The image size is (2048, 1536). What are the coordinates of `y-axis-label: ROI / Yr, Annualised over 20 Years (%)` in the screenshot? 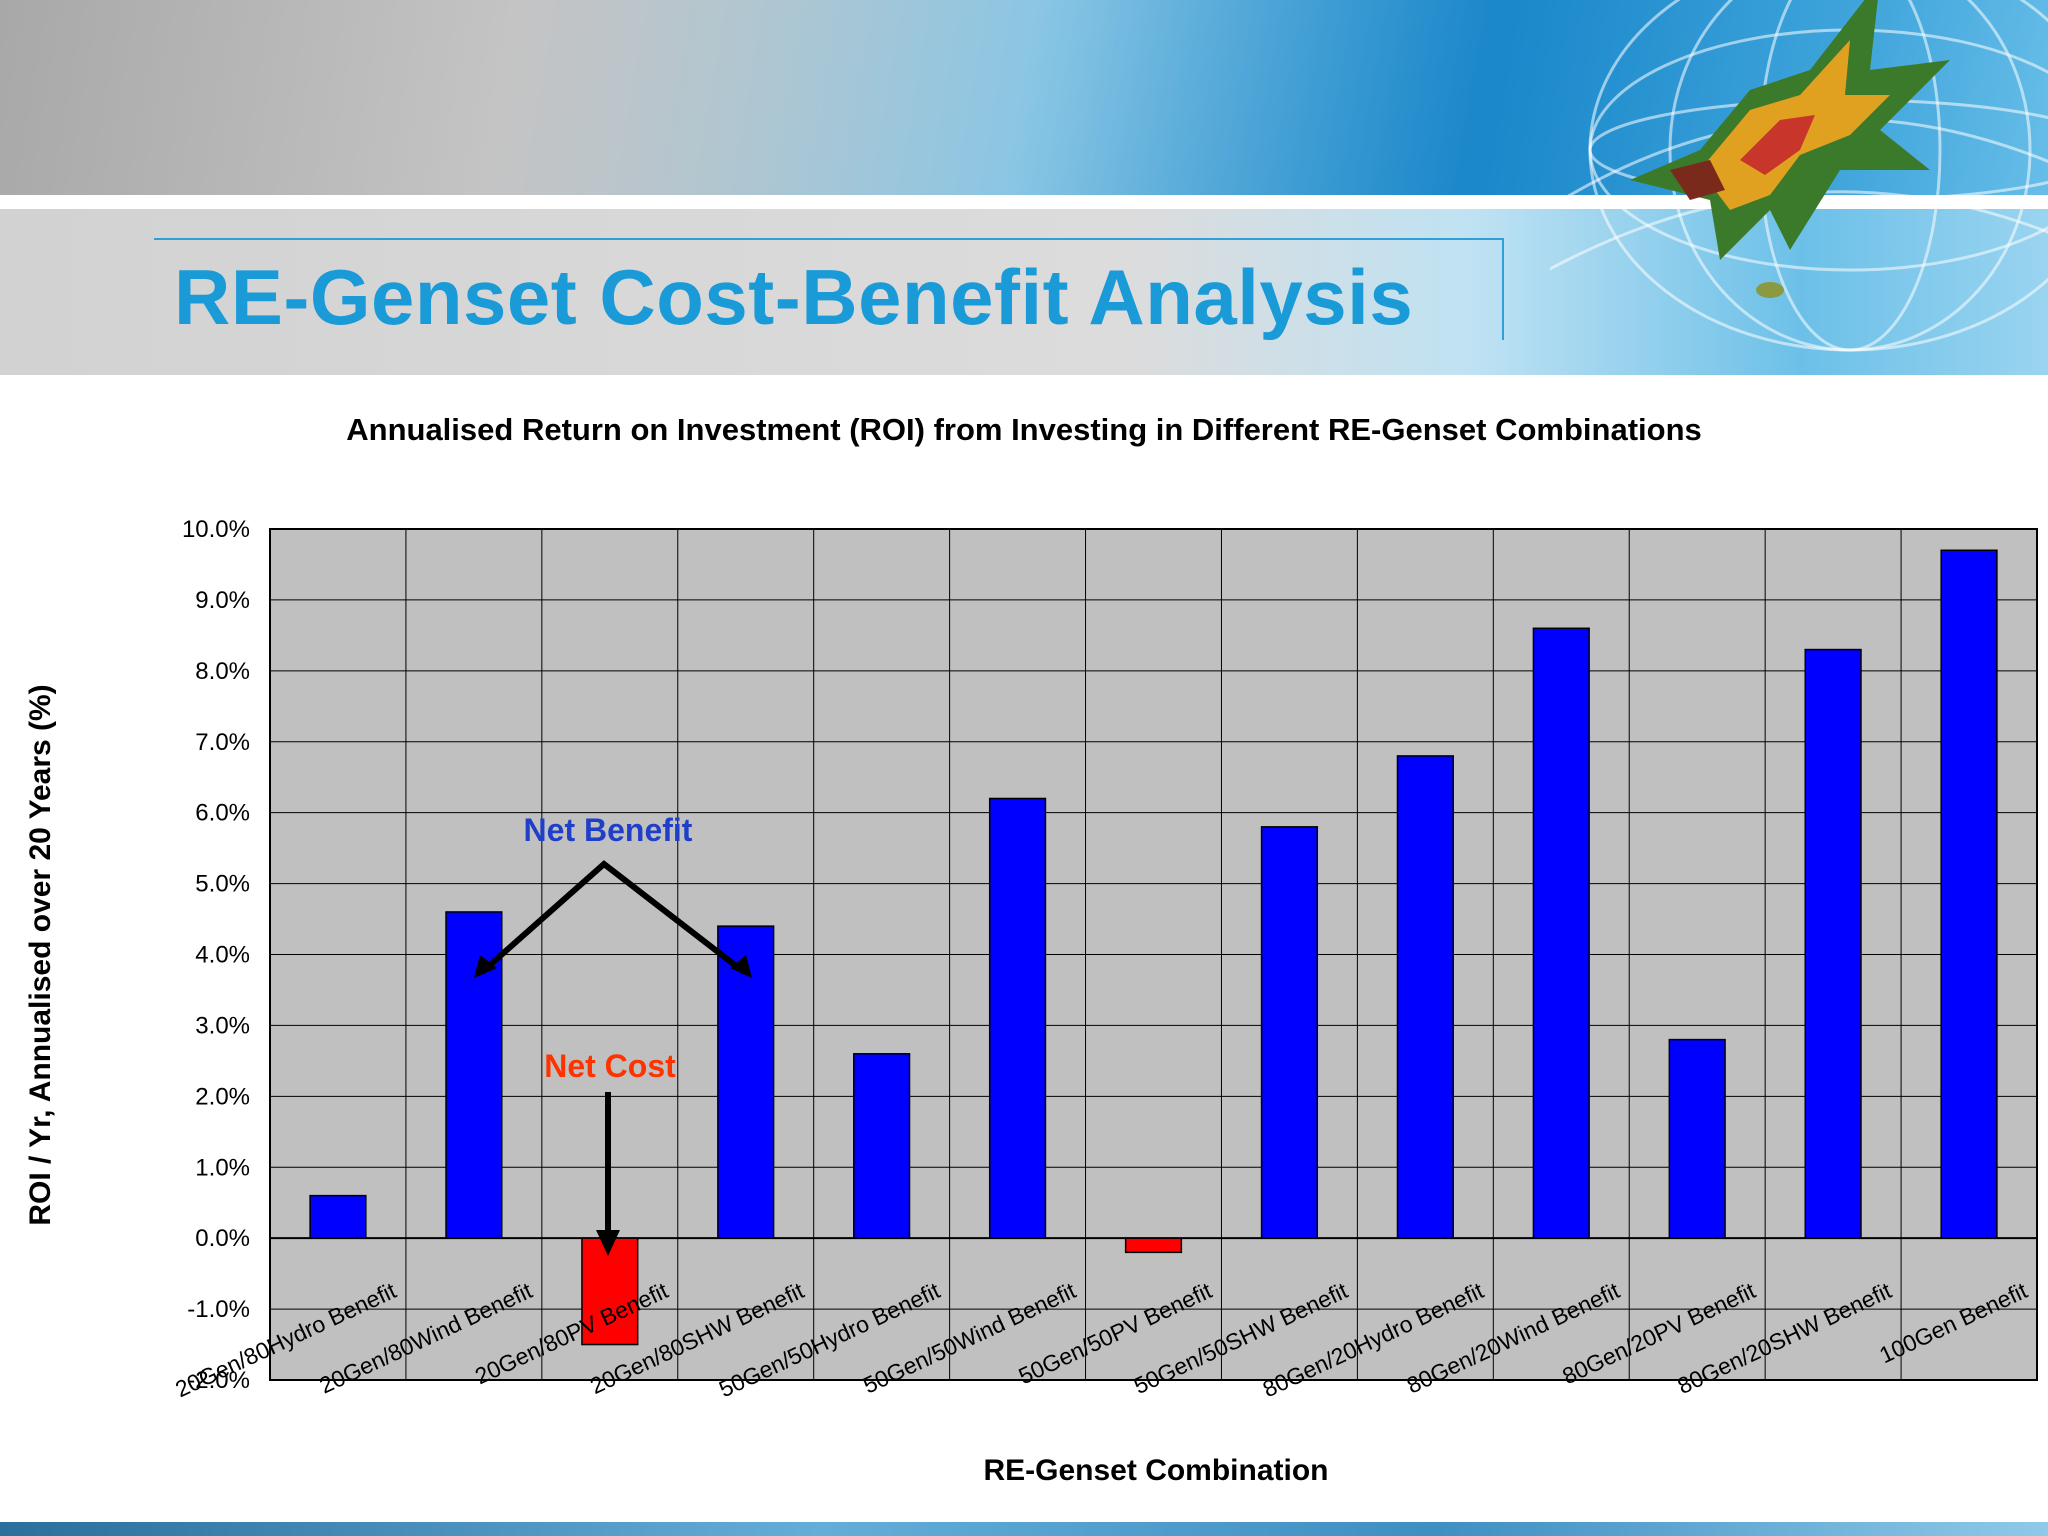 It's located at (40, 954).